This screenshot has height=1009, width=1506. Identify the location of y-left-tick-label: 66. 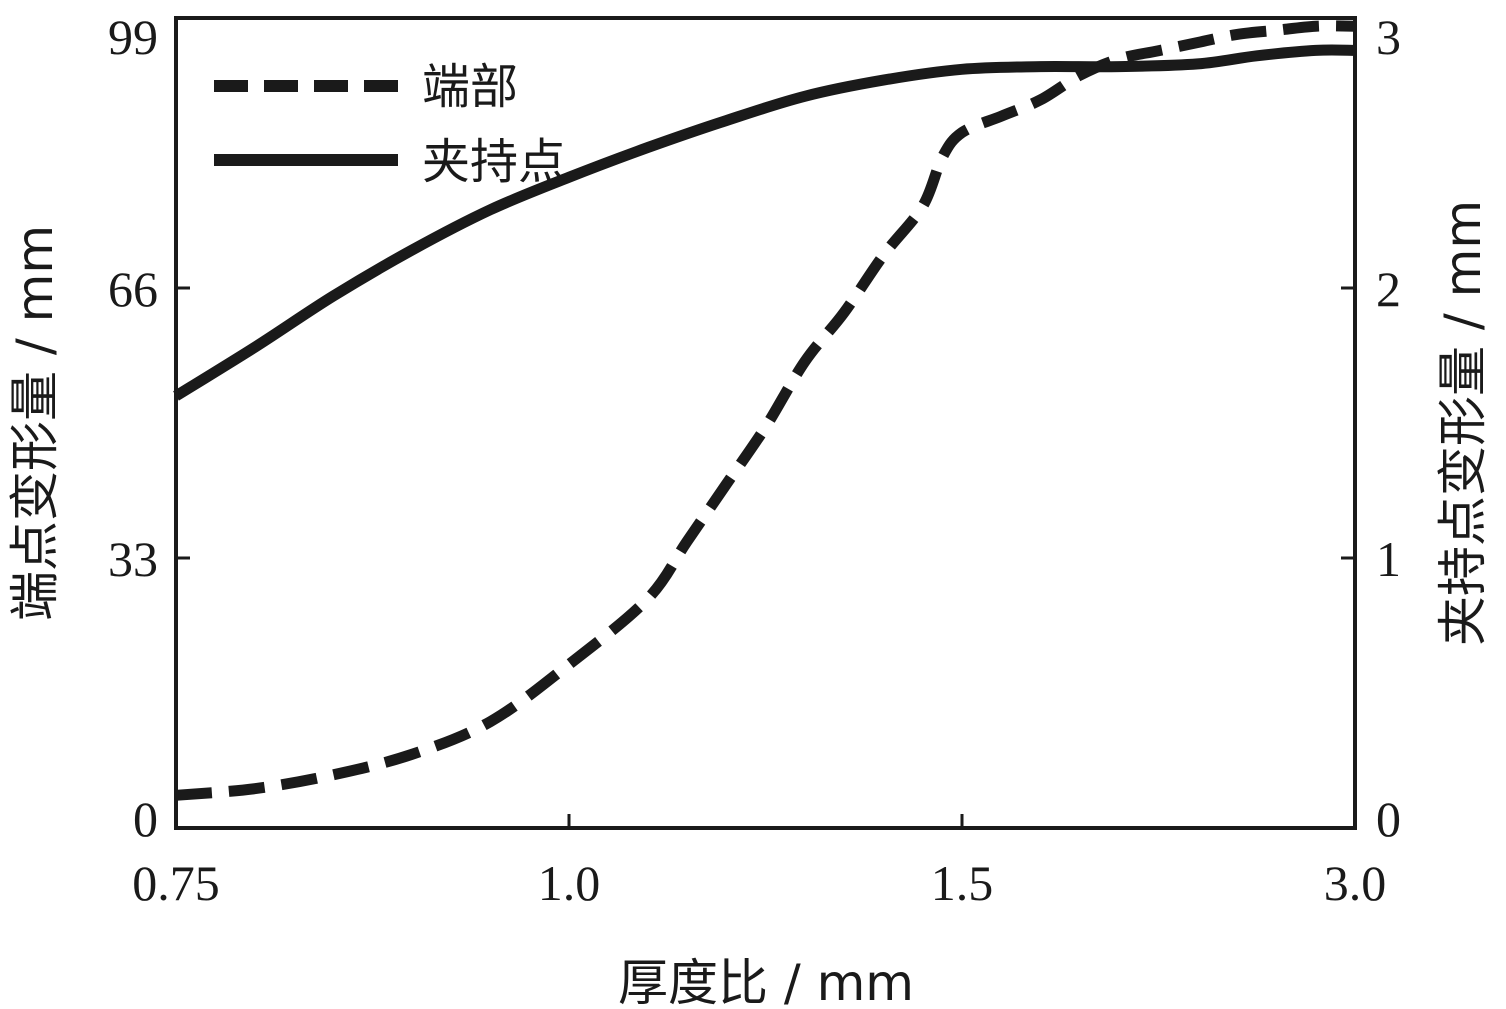
(133, 289).